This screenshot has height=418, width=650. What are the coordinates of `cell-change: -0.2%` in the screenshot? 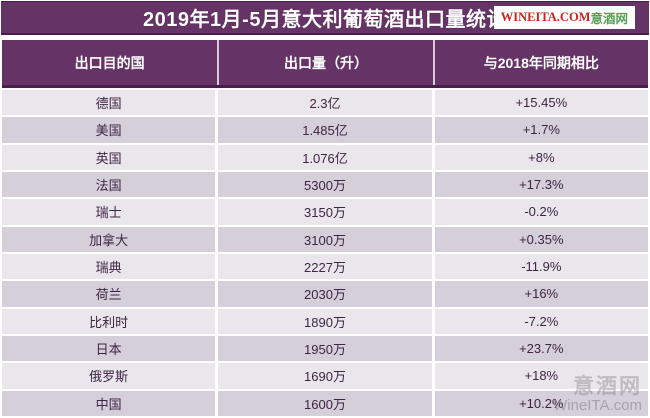 It's located at (541, 212).